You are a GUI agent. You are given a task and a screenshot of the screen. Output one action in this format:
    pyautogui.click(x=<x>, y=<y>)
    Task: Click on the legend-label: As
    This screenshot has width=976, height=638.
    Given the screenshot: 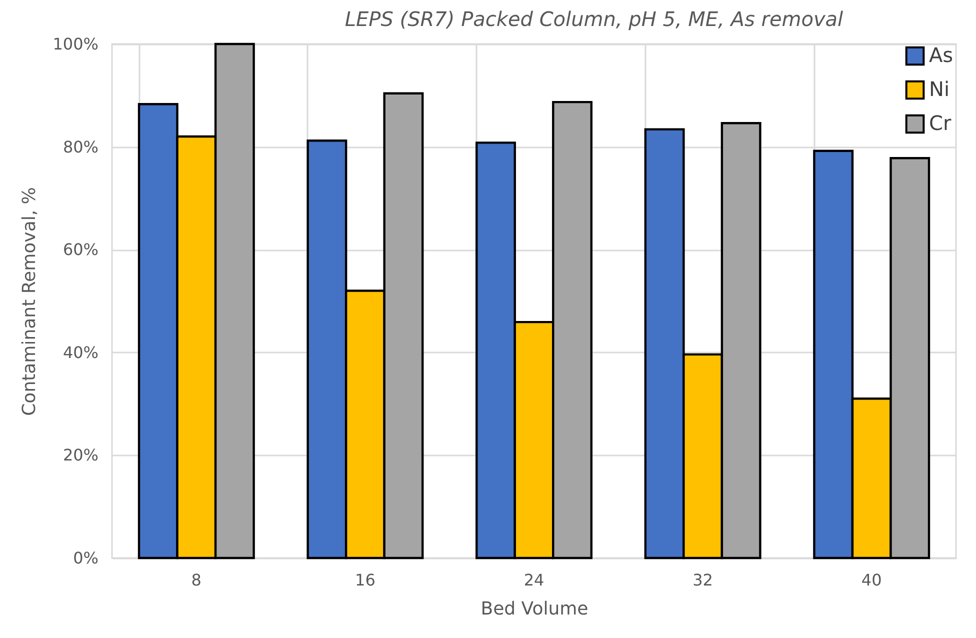 What is the action you would take?
    pyautogui.click(x=941, y=55)
    